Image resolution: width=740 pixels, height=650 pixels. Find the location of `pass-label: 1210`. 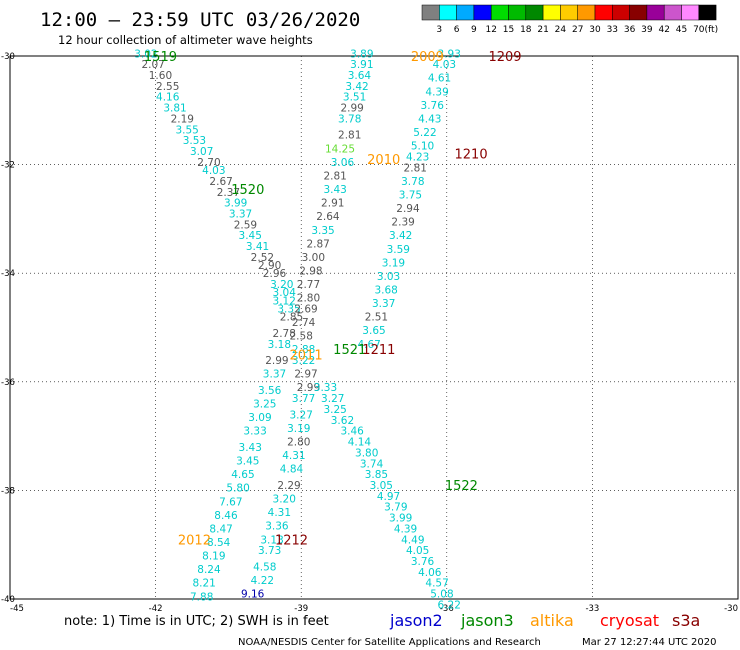

pass-label: 1210 is located at coordinates (471, 155).